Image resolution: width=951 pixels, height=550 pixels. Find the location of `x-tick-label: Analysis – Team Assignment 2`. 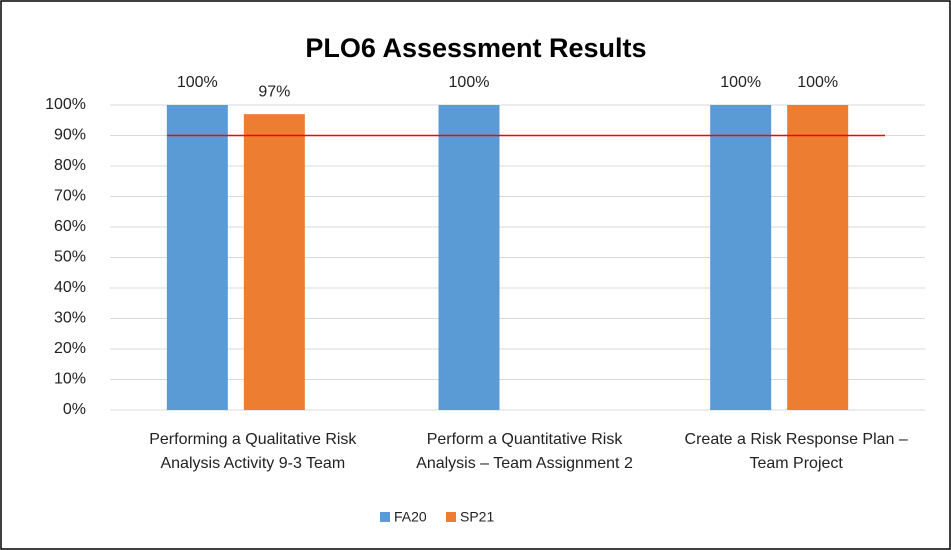

x-tick-label: Analysis – Team Assignment 2 is located at coordinates (524, 463).